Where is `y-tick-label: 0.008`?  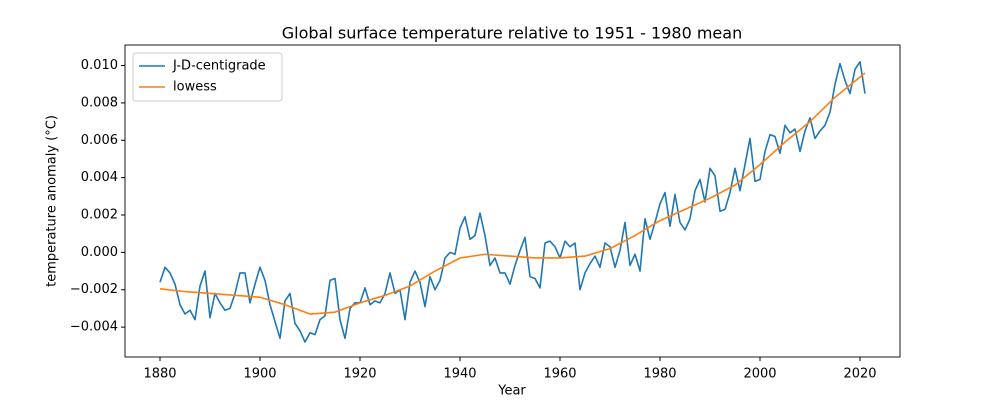 y-tick-label: 0.008 is located at coordinates (99, 102).